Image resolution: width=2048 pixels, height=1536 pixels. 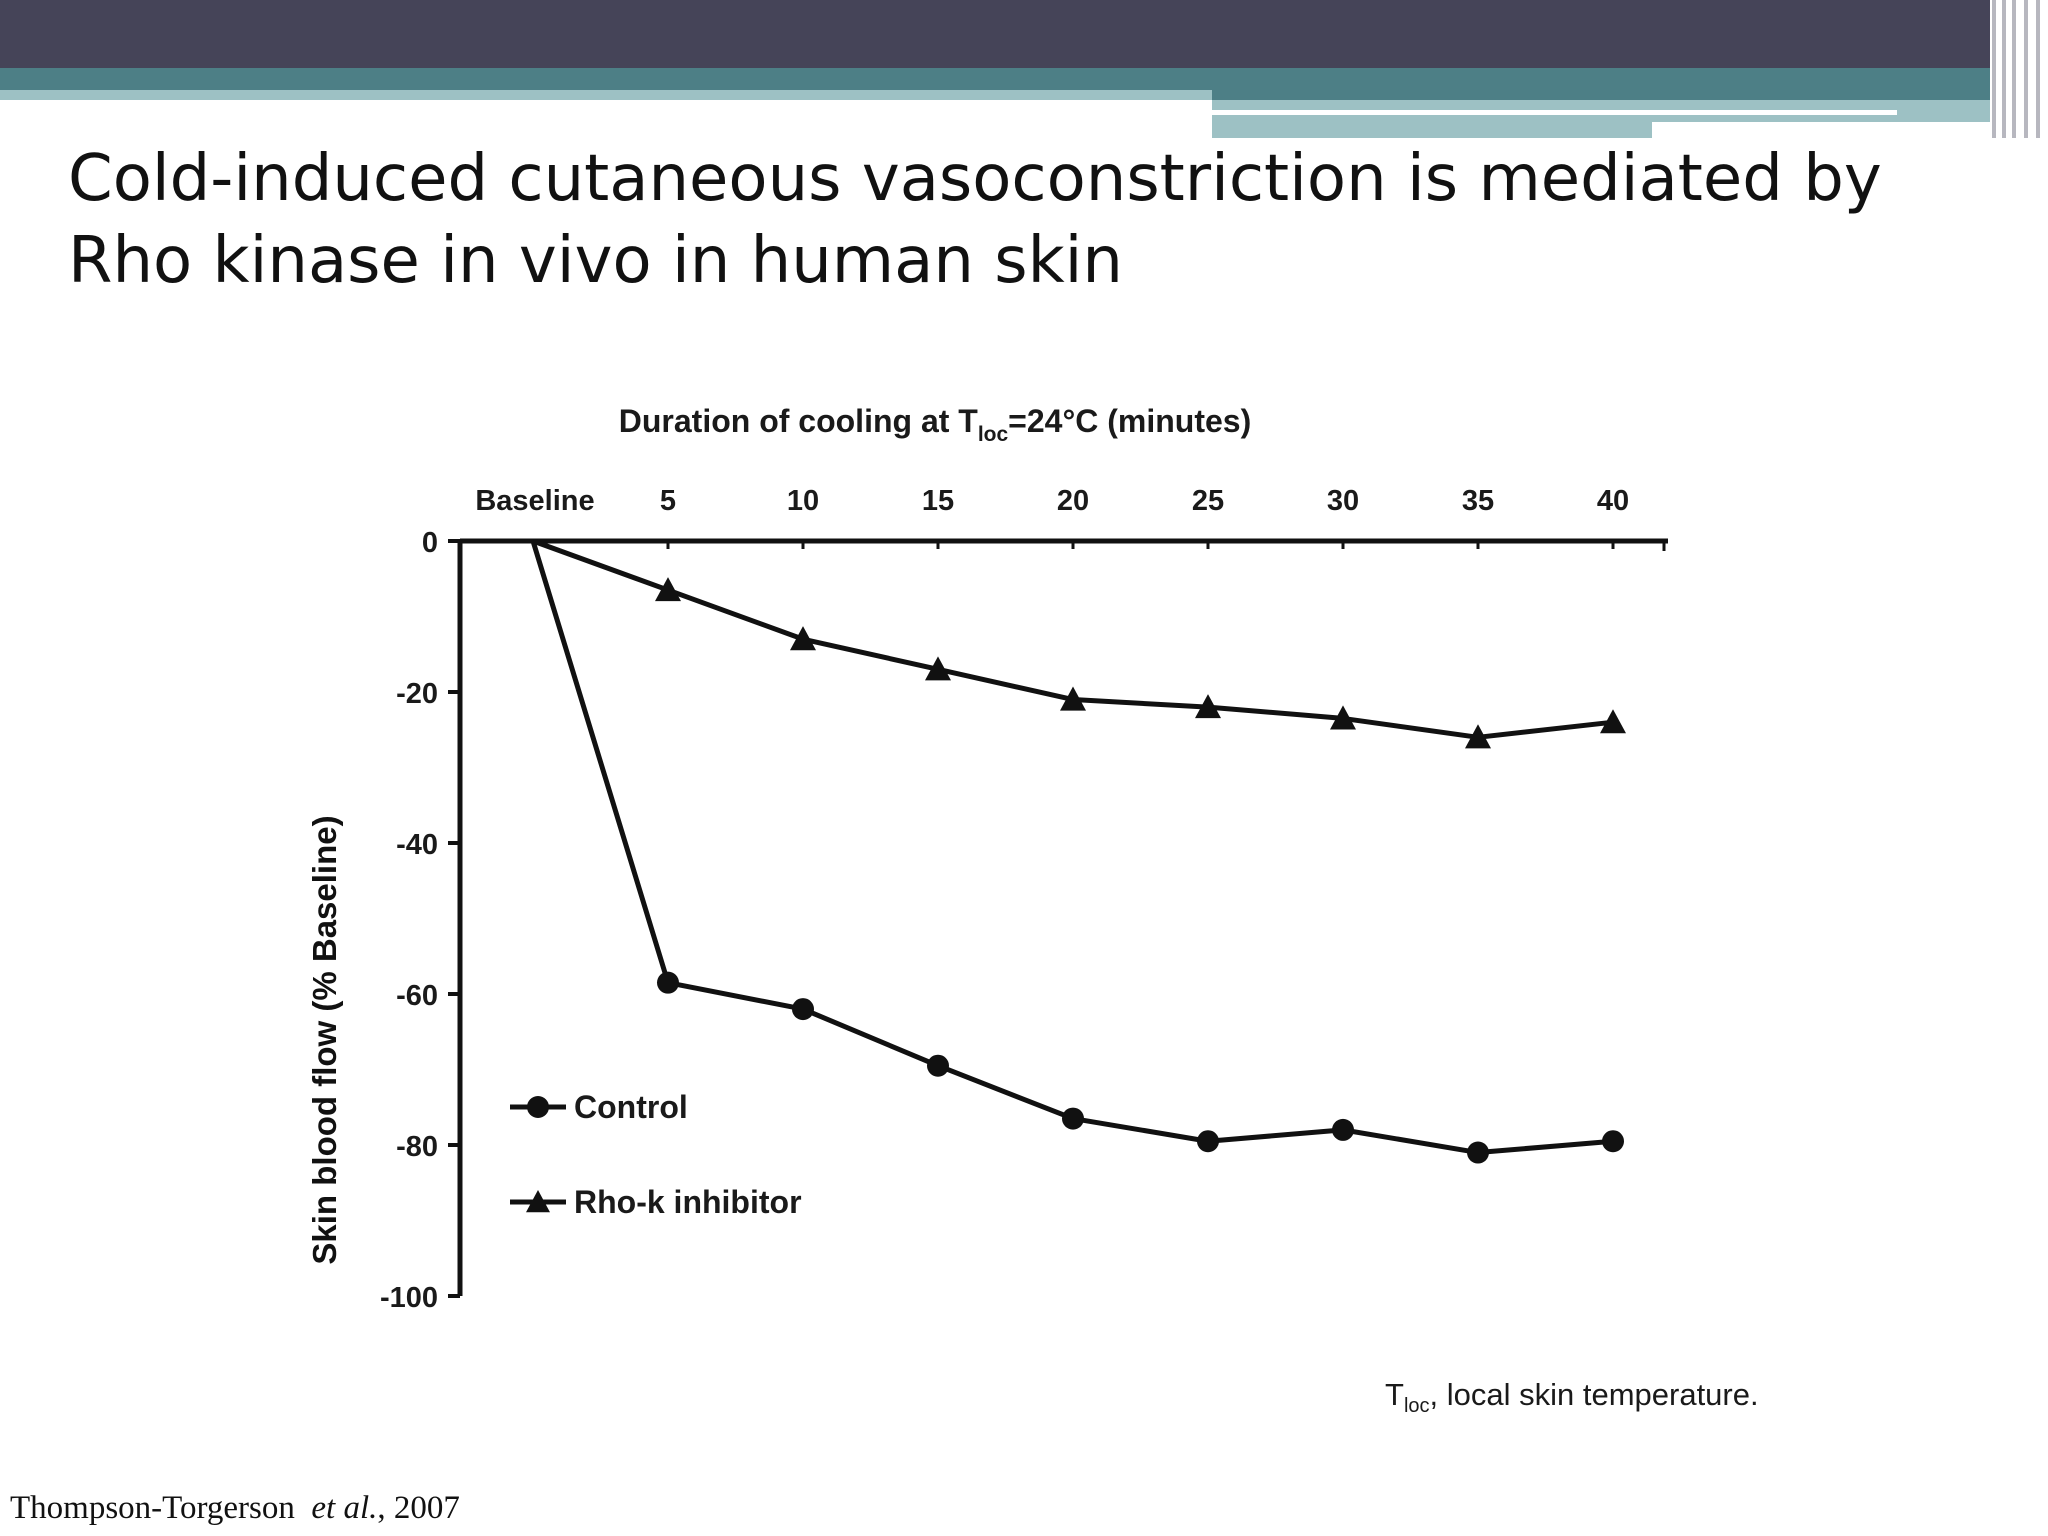 What do you see at coordinates (324, 1039) in the screenshot?
I see `y-axis-title: Skin blood flow (% Baseline)` at bounding box center [324, 1039].